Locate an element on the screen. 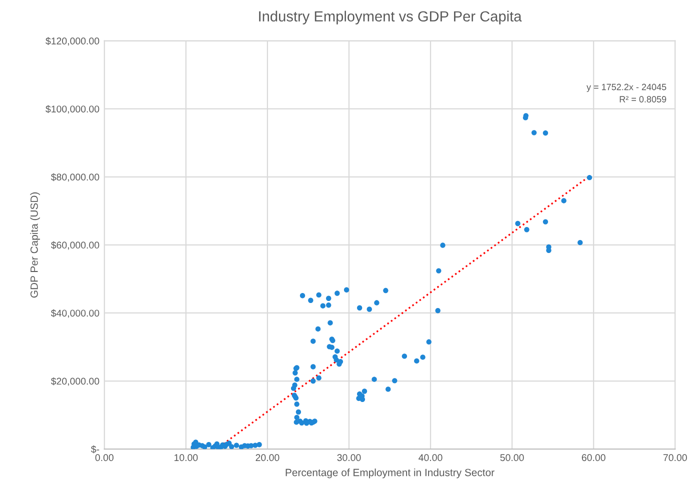  annotation: R² = 0.8059 is located at coordinates (643, 99).